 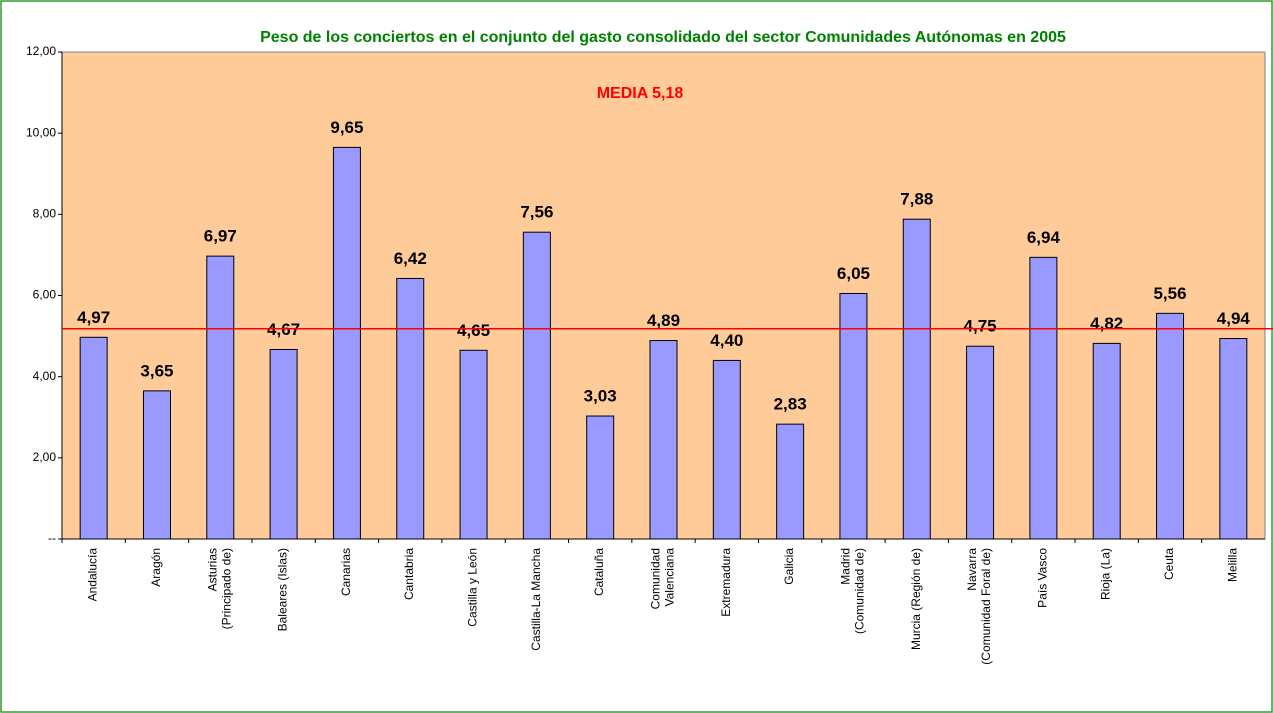 I want to click on x-tick-label: Asturias(Principado de), so click(x=219, y=588).